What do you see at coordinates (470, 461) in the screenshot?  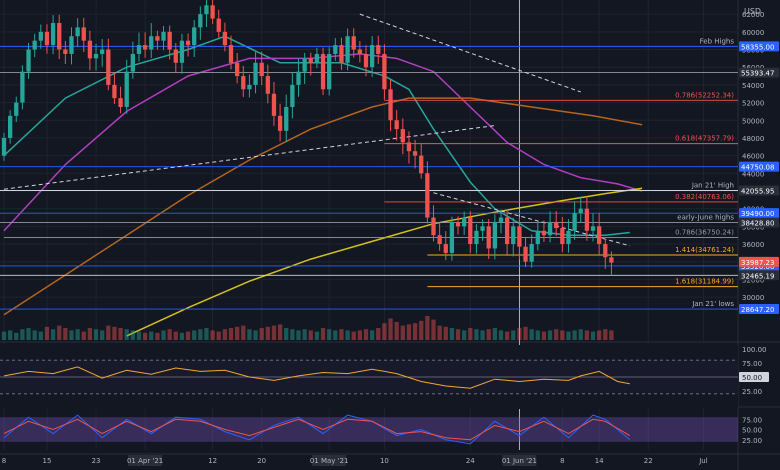 I see `time-tick-label: 24` at bounding box center [470, 461].